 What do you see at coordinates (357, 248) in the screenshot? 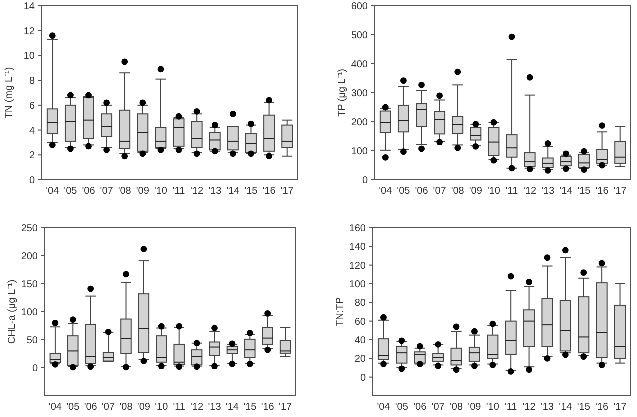
I see `y-tick-label: 140` at bounding box center [357, 248].